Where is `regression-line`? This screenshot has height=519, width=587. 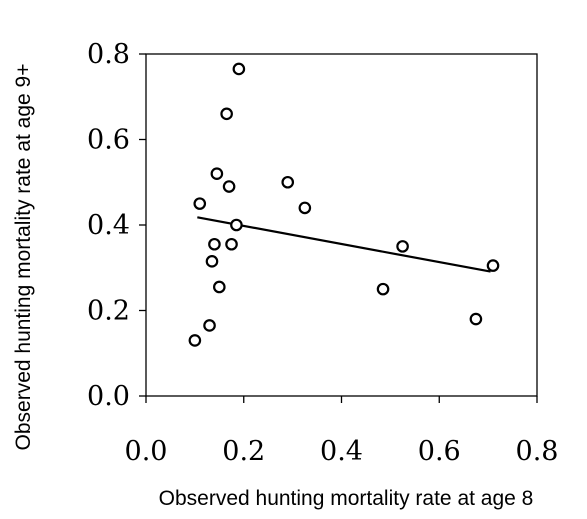
regression-line is located at coordinates (344, 244).